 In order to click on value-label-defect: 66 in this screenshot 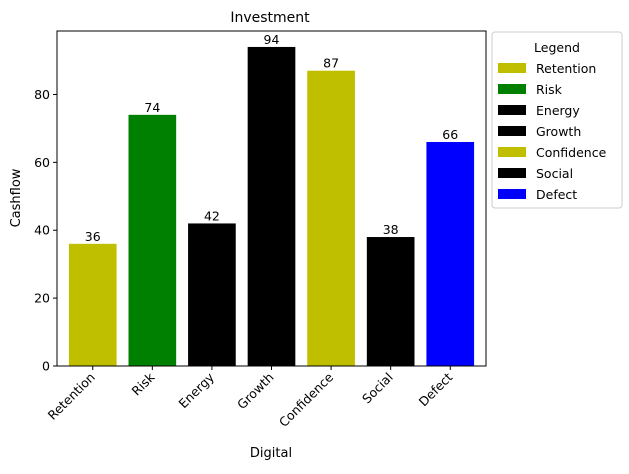, I will do `click(450, 134)`.